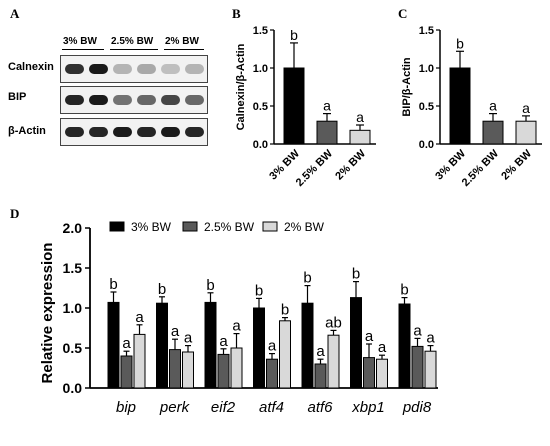 The width and height of the screenshot is (550, 446). I want to click on legend-label: 3% BW, so click(151, 227).